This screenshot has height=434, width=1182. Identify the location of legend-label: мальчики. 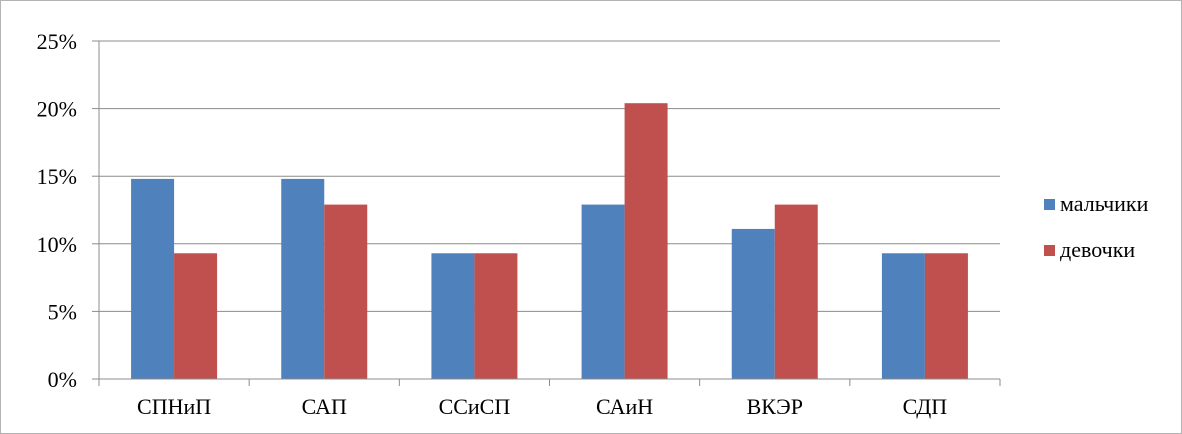
(1104, 203).